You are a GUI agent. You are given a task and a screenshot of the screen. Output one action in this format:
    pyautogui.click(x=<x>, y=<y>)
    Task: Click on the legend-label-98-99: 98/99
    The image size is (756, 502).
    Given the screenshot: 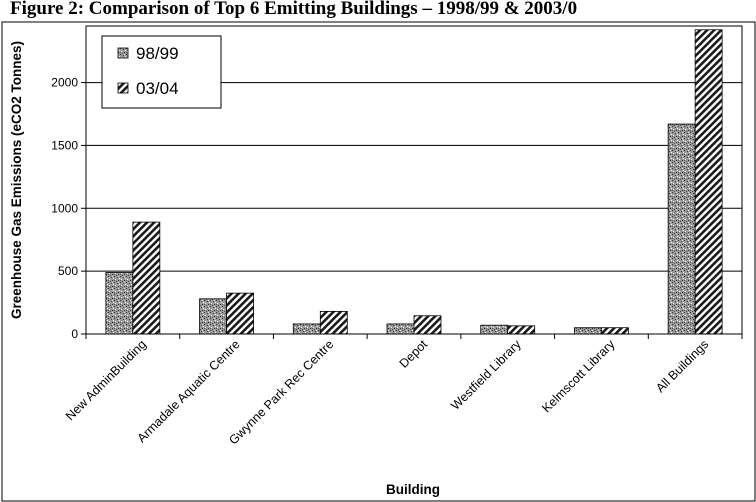 What is the action you would take?
    pyautogui.click(x=157, y=53)
    